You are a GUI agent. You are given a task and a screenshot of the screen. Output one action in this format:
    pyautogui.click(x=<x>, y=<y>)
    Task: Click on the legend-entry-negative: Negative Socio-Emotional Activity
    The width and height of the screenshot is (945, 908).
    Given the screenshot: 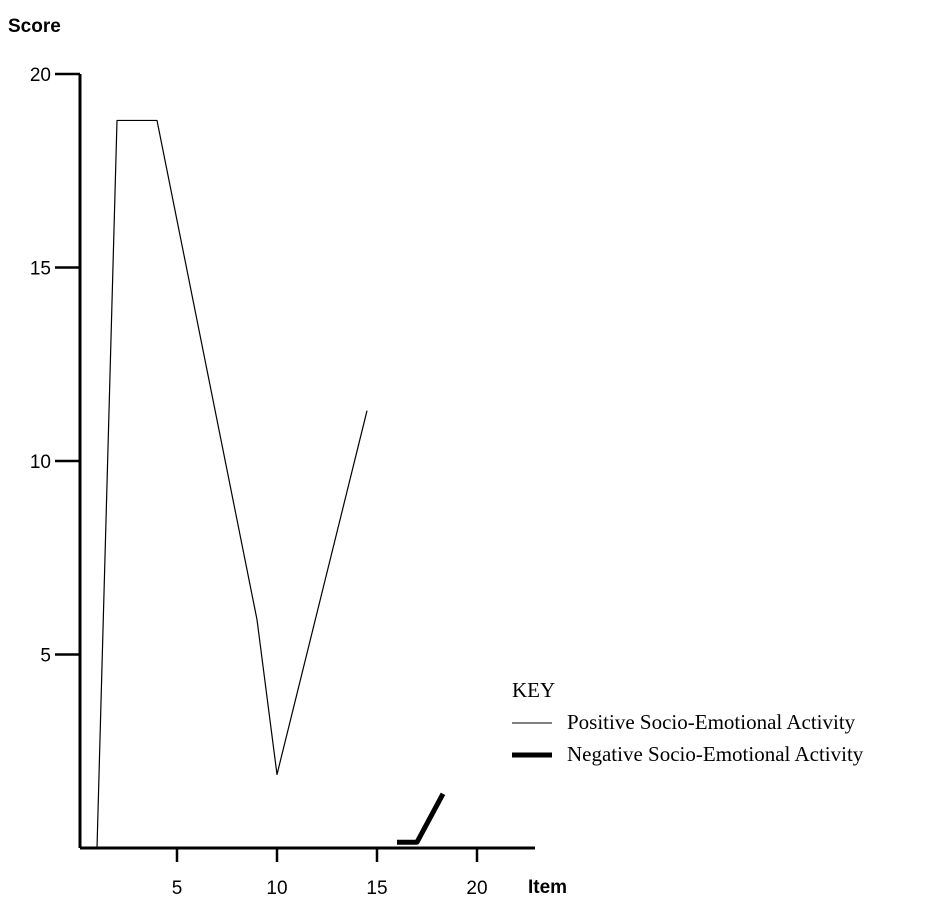 What is the action you would take?
    pyautogui.click(x=715, y=754)
    